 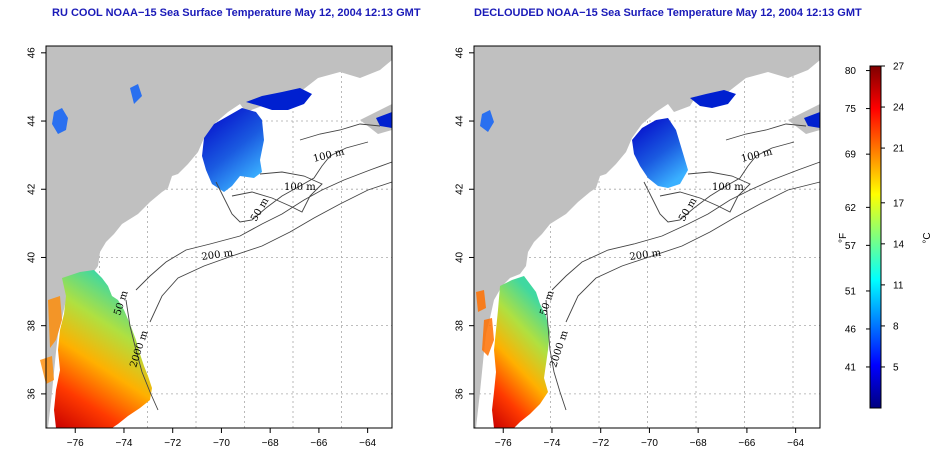 I want to click on colorbar-fahrenheit-tick-label: 51, so click(x=851, y=291).